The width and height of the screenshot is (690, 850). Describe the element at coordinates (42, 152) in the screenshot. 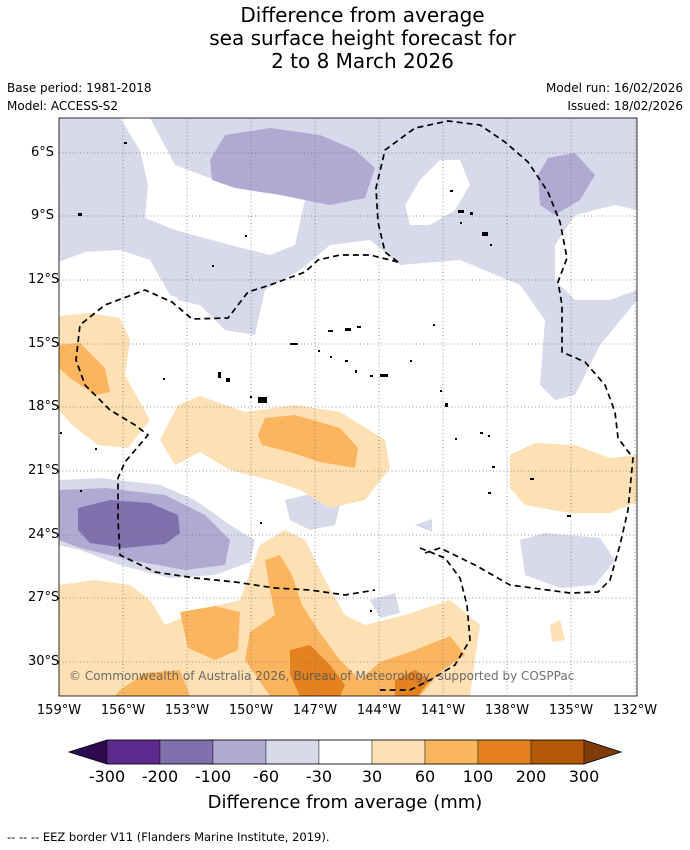

I see `lat-label: 6°S` at that location.